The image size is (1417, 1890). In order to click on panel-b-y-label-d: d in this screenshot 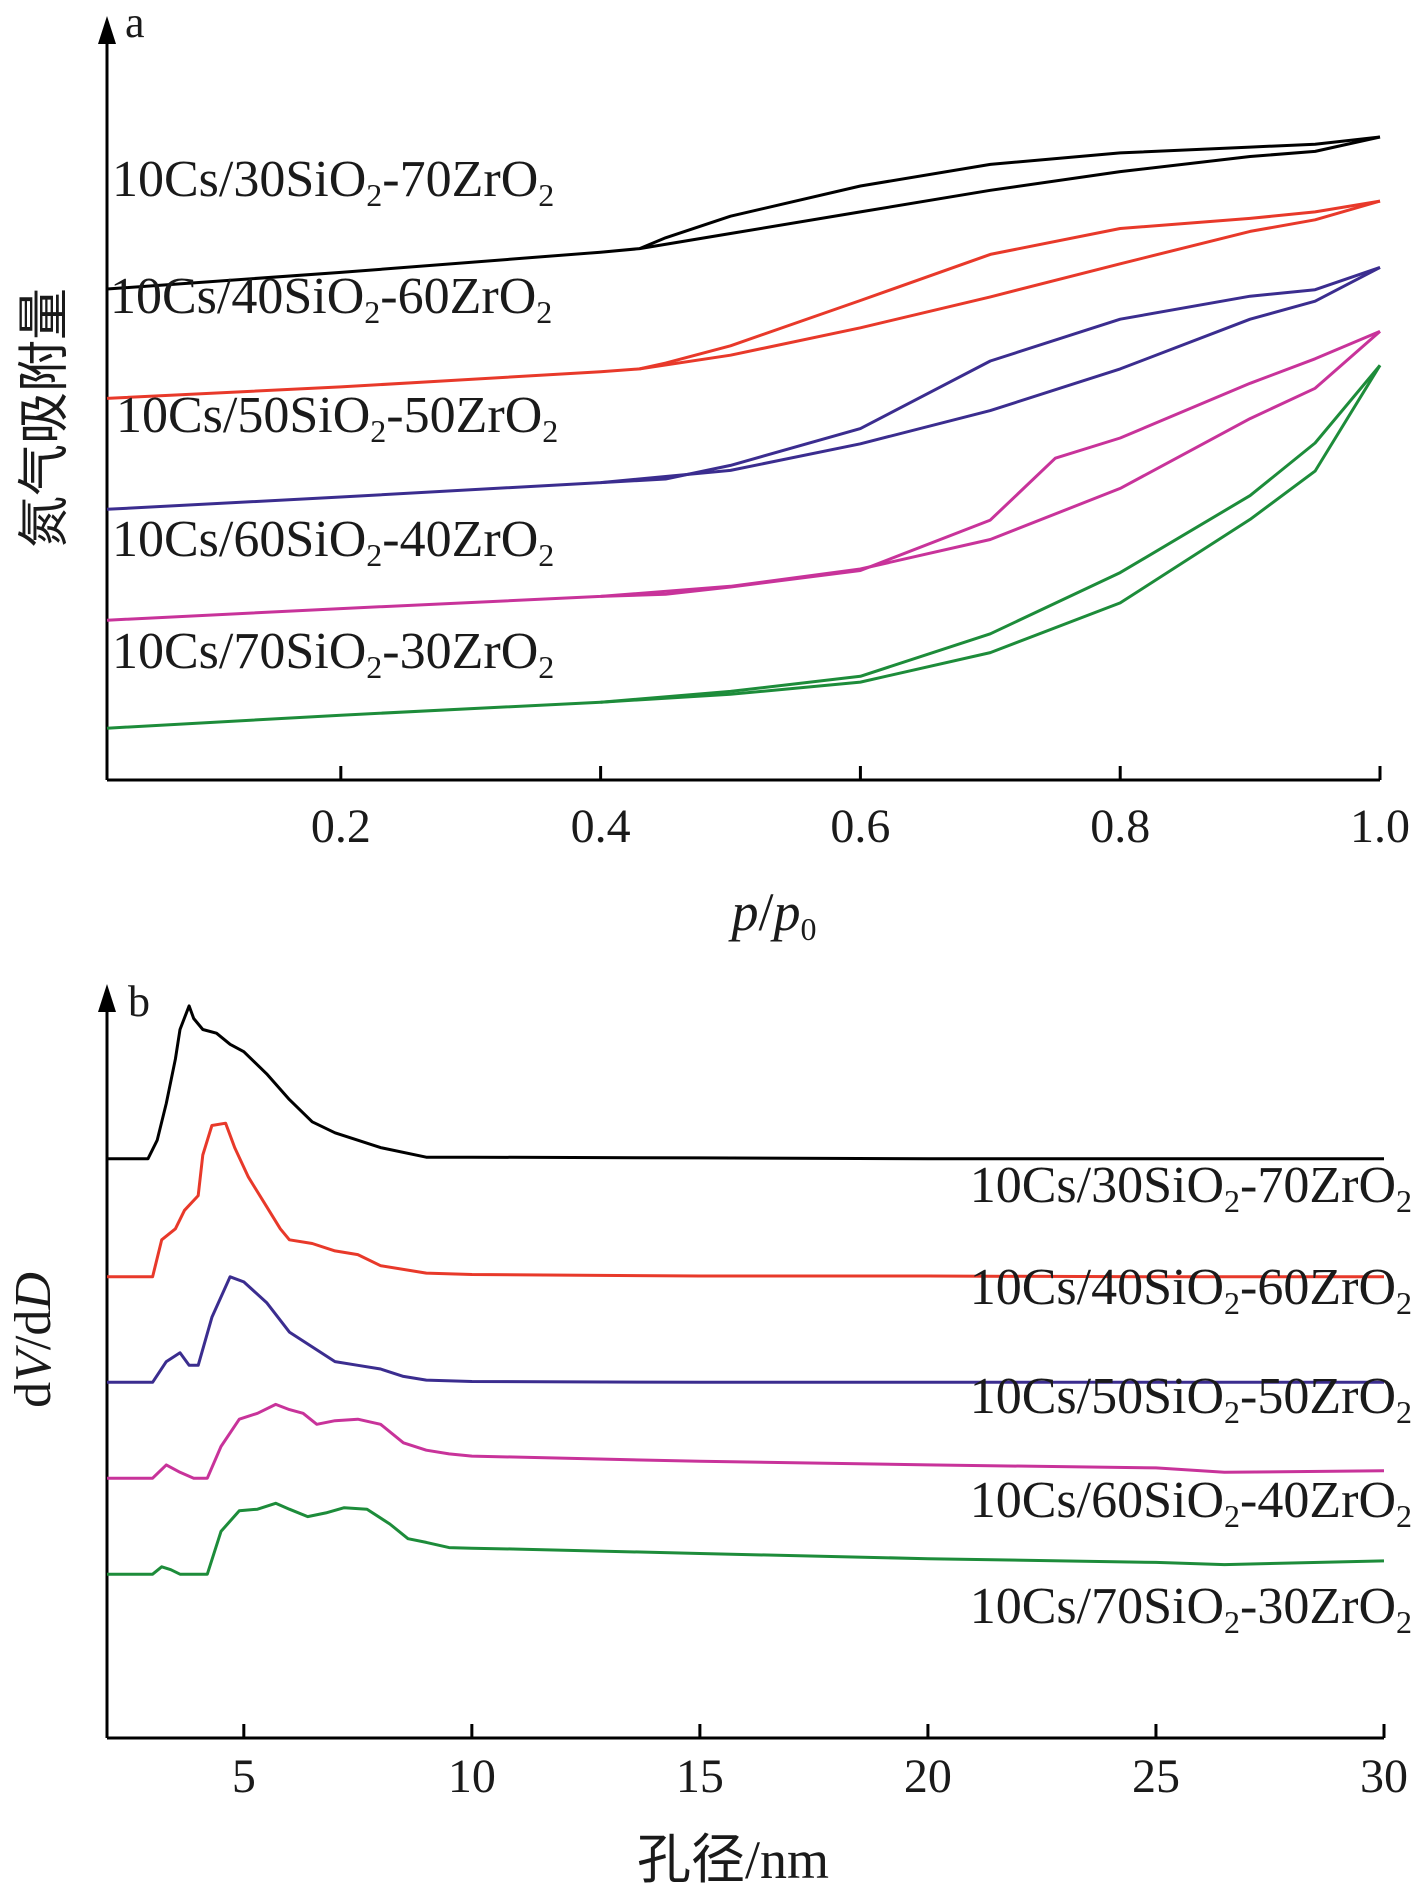, I will do `click(33, 1395)`.